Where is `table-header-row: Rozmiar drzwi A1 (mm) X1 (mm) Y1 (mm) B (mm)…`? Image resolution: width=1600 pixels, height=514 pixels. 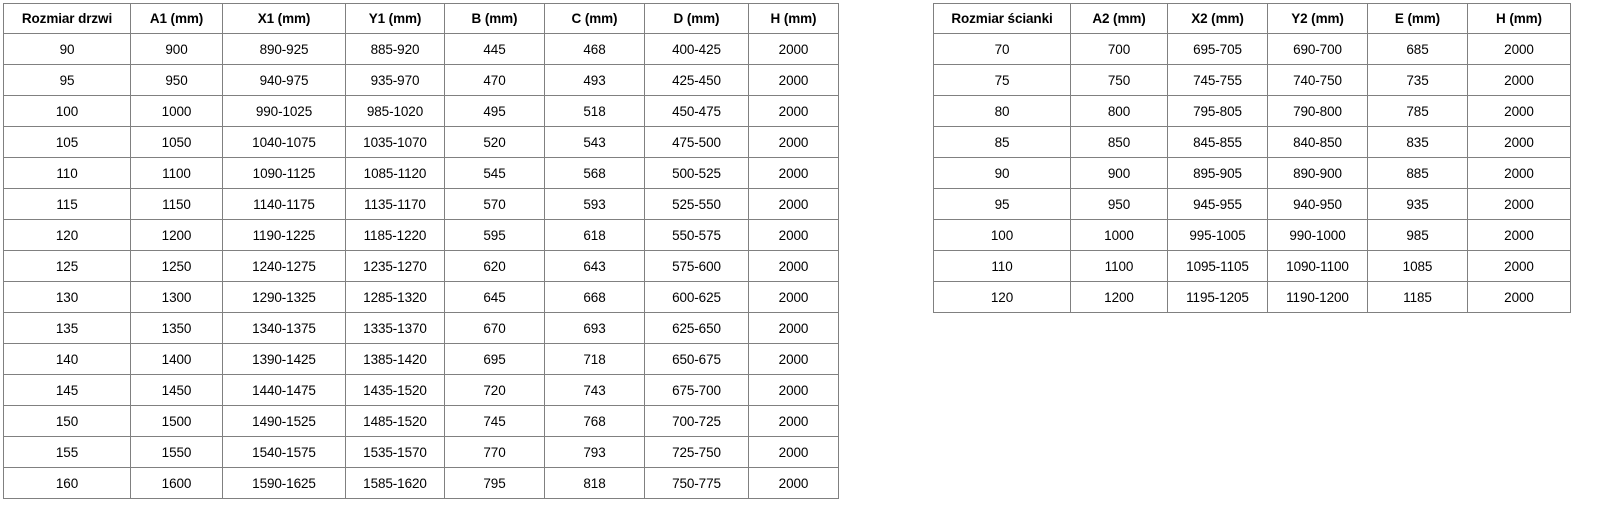
table-header-row: Rozmiar drzwi A1 (mm) X1 (mm) Y1 (mm) B (mm)… is located at coordinates (421, 18).